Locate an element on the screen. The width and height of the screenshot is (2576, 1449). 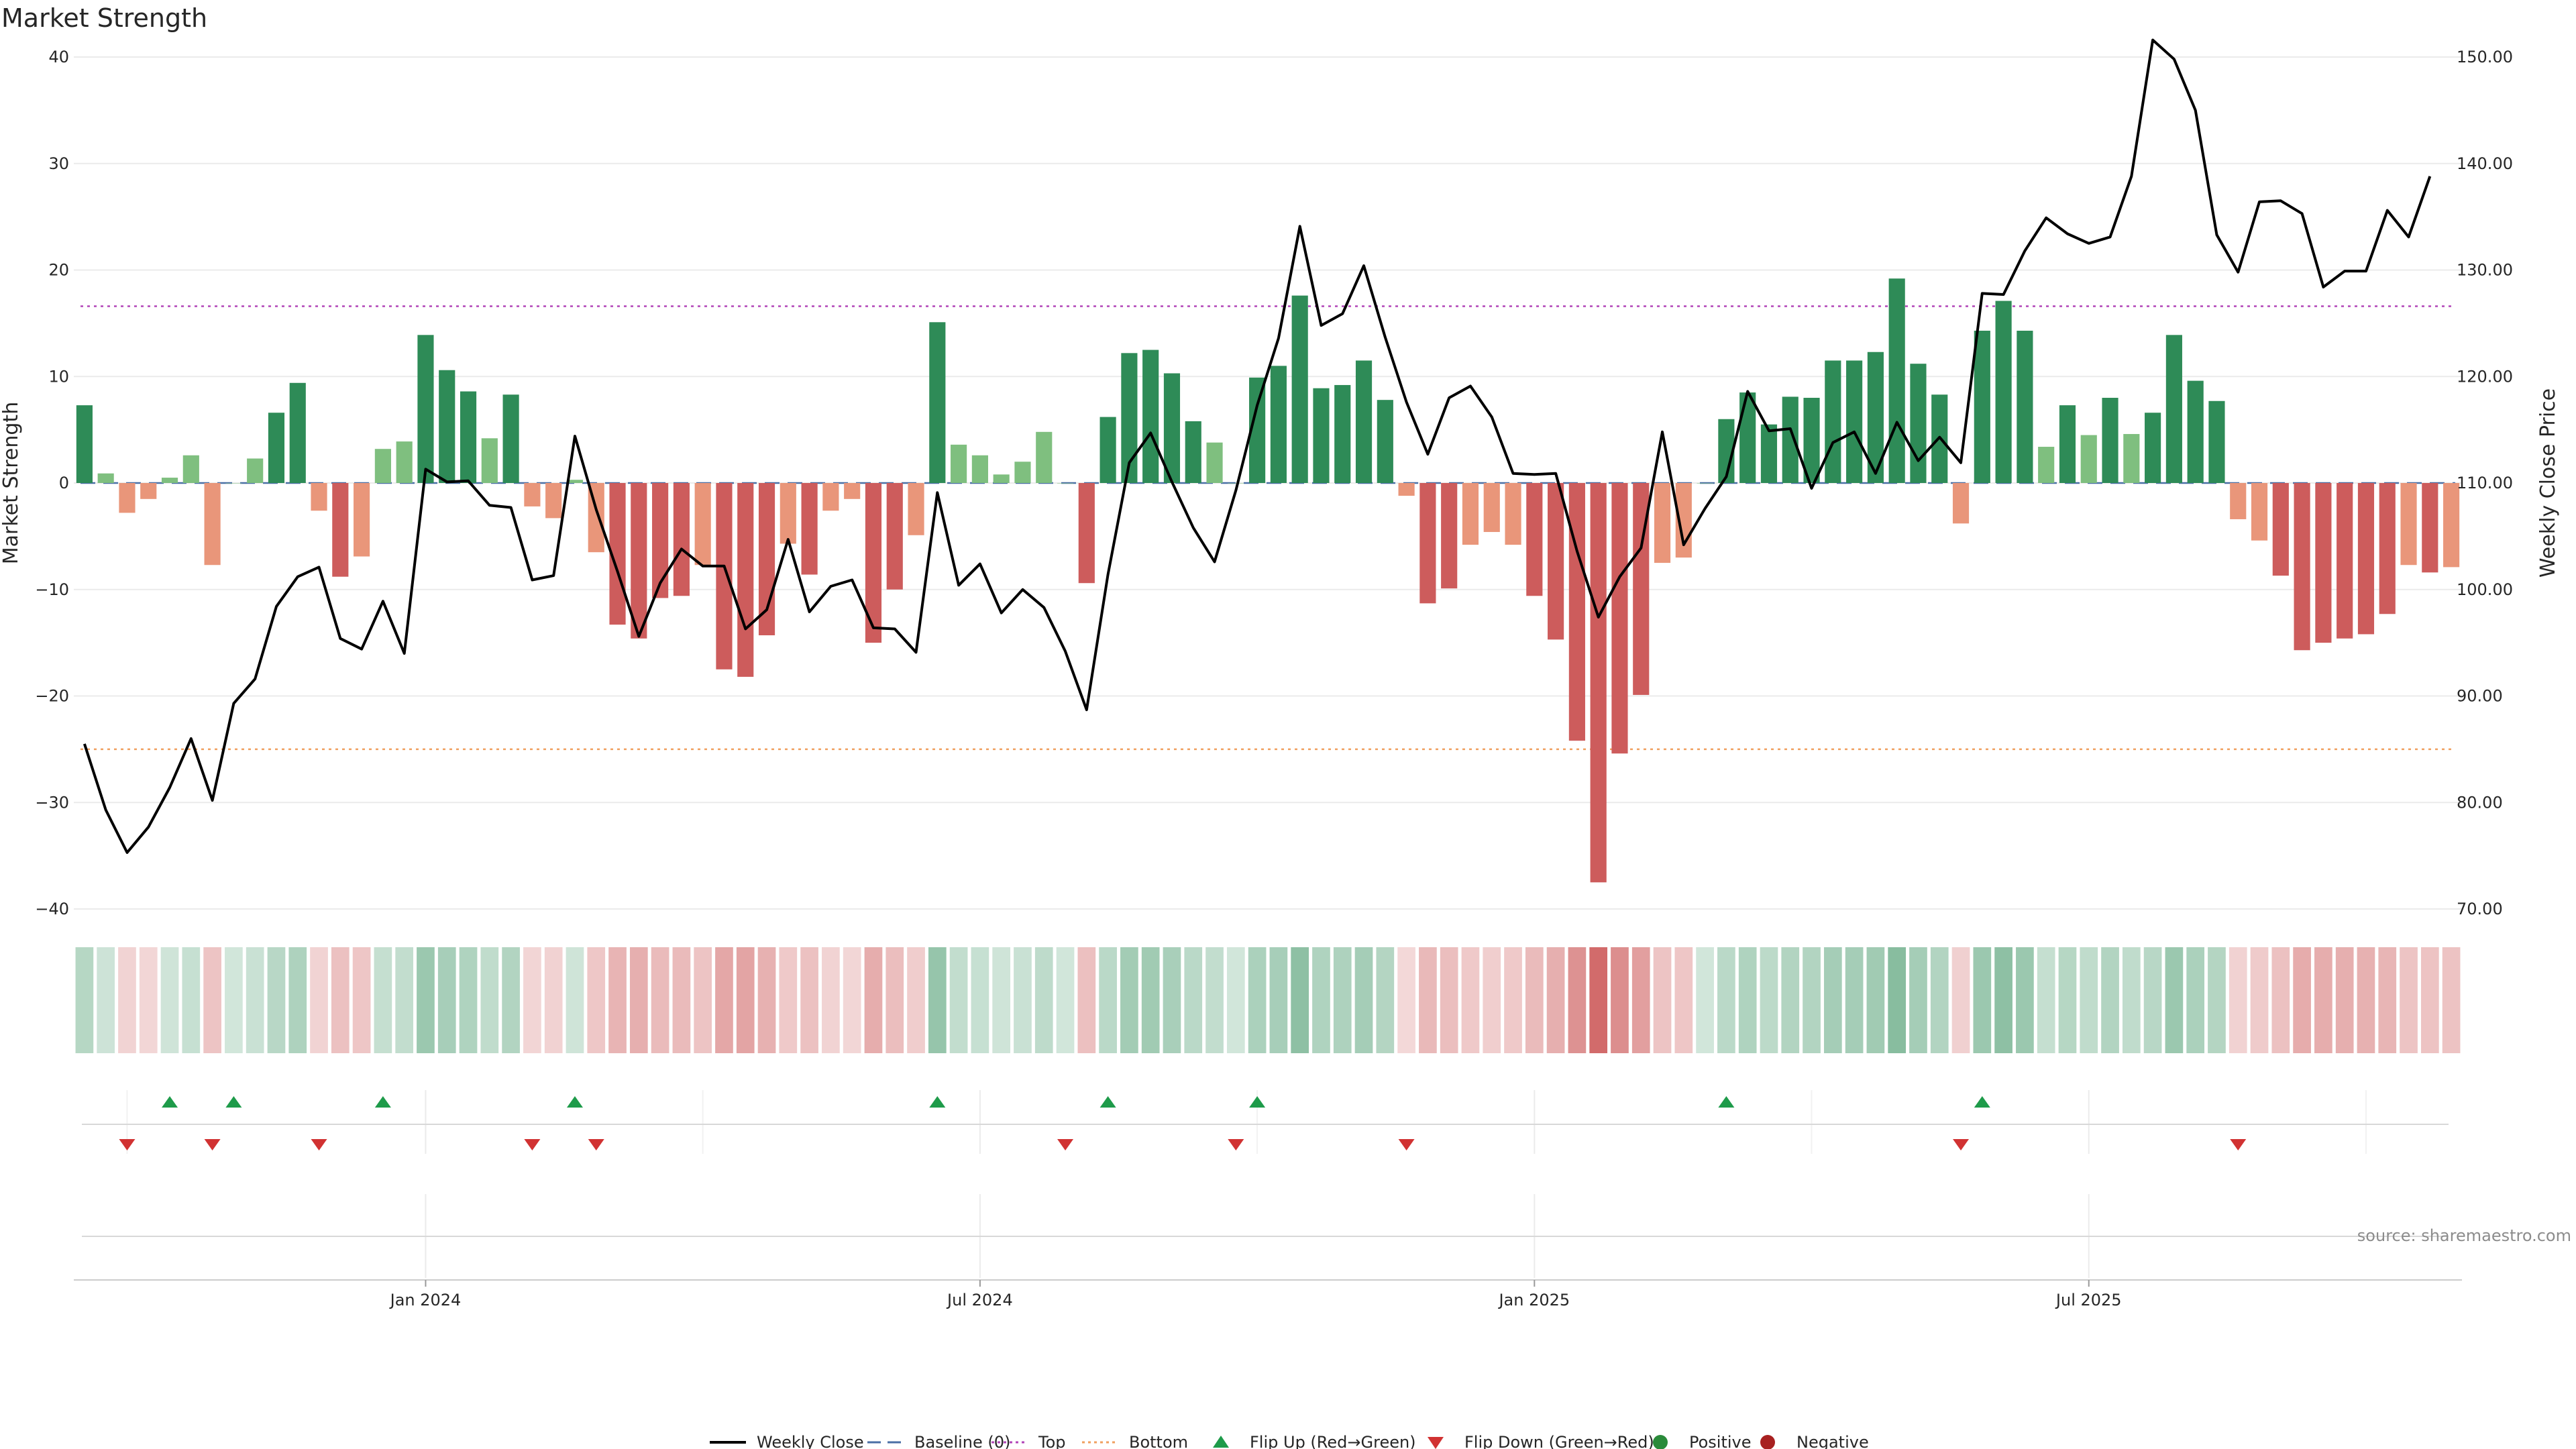
legend-item-bottom: Bottom is located at coordinates (1135, 1441).